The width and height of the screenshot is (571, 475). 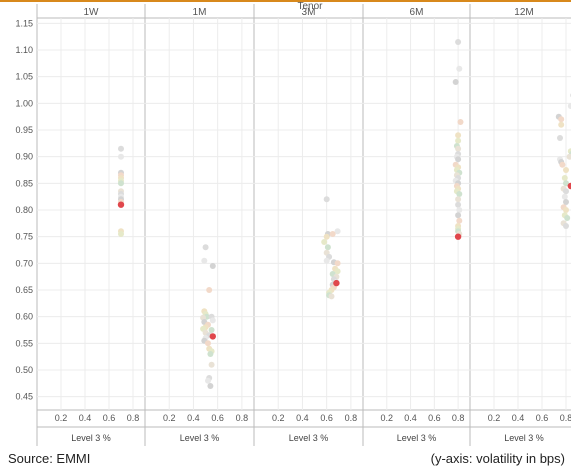 I want to click on y-tick-label: 0.45, so click(x=24, y=397).